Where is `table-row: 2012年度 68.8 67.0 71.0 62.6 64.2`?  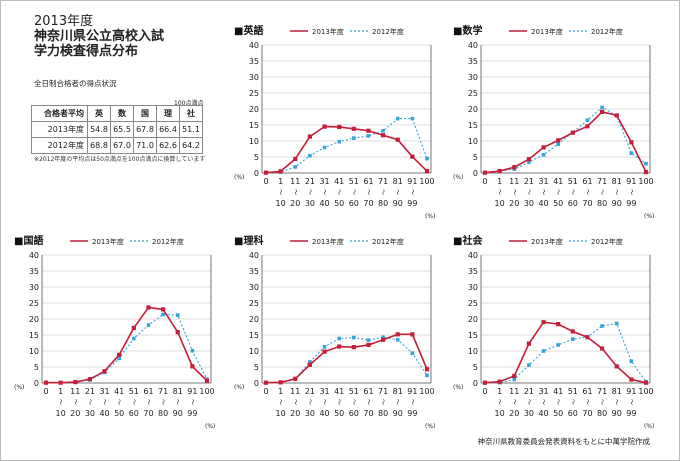
table-row: 2012年度 68.8 67.0 71.0 62.6 64.2 is located at coordinates (117, 145).